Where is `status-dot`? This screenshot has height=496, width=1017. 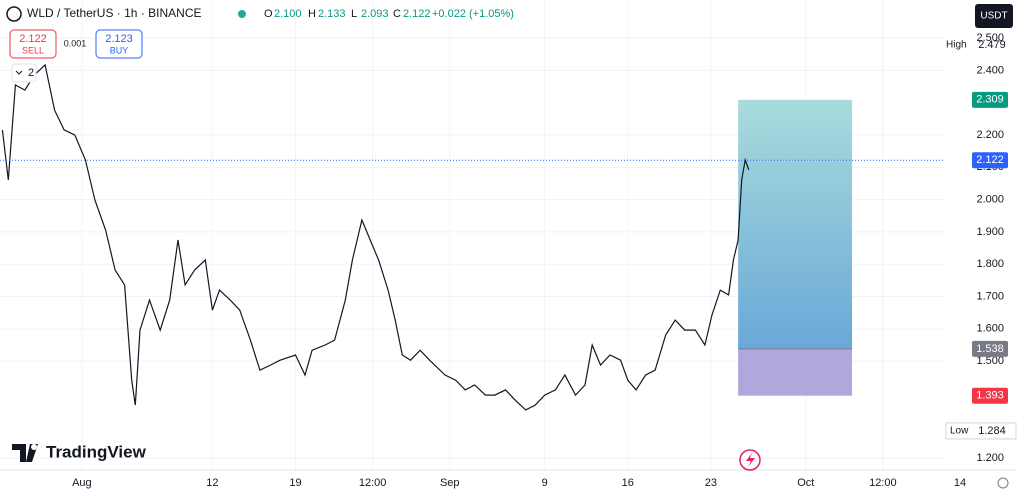 status-dot is located at coordinates (242, 14).